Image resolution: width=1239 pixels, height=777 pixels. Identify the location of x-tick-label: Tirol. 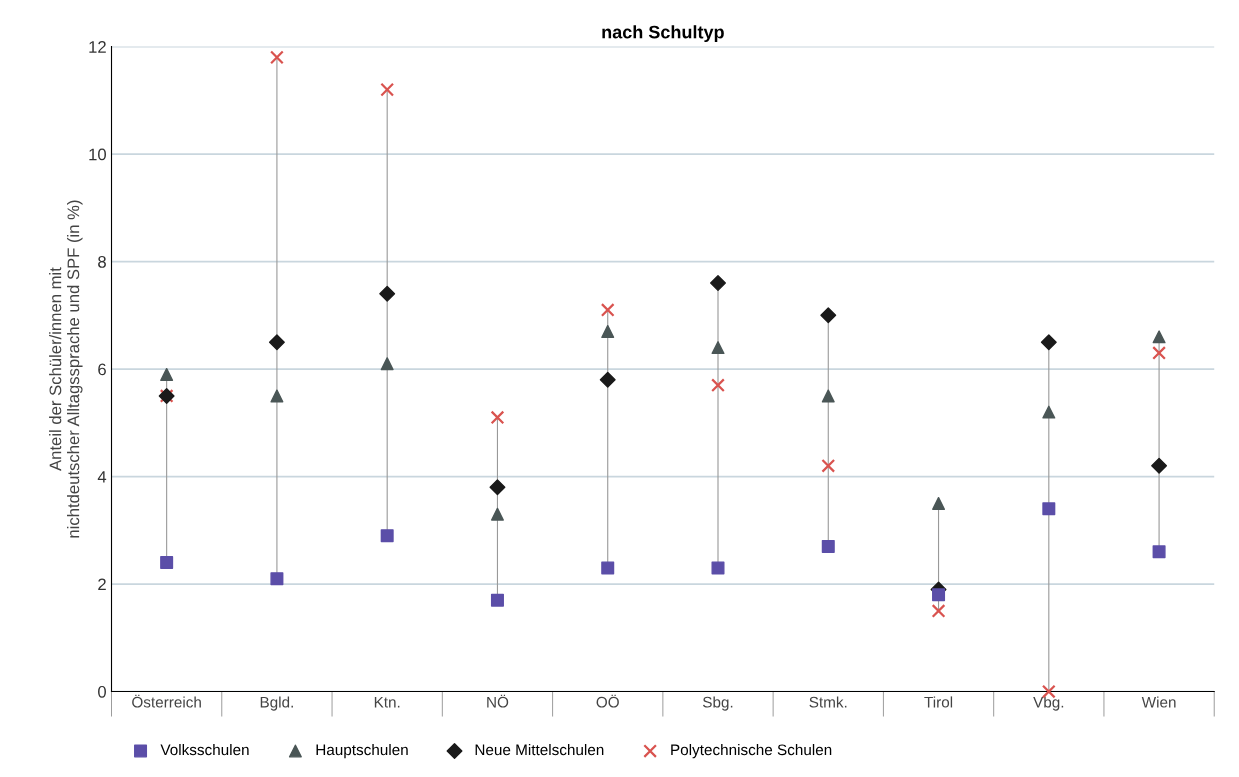
(938, 702).